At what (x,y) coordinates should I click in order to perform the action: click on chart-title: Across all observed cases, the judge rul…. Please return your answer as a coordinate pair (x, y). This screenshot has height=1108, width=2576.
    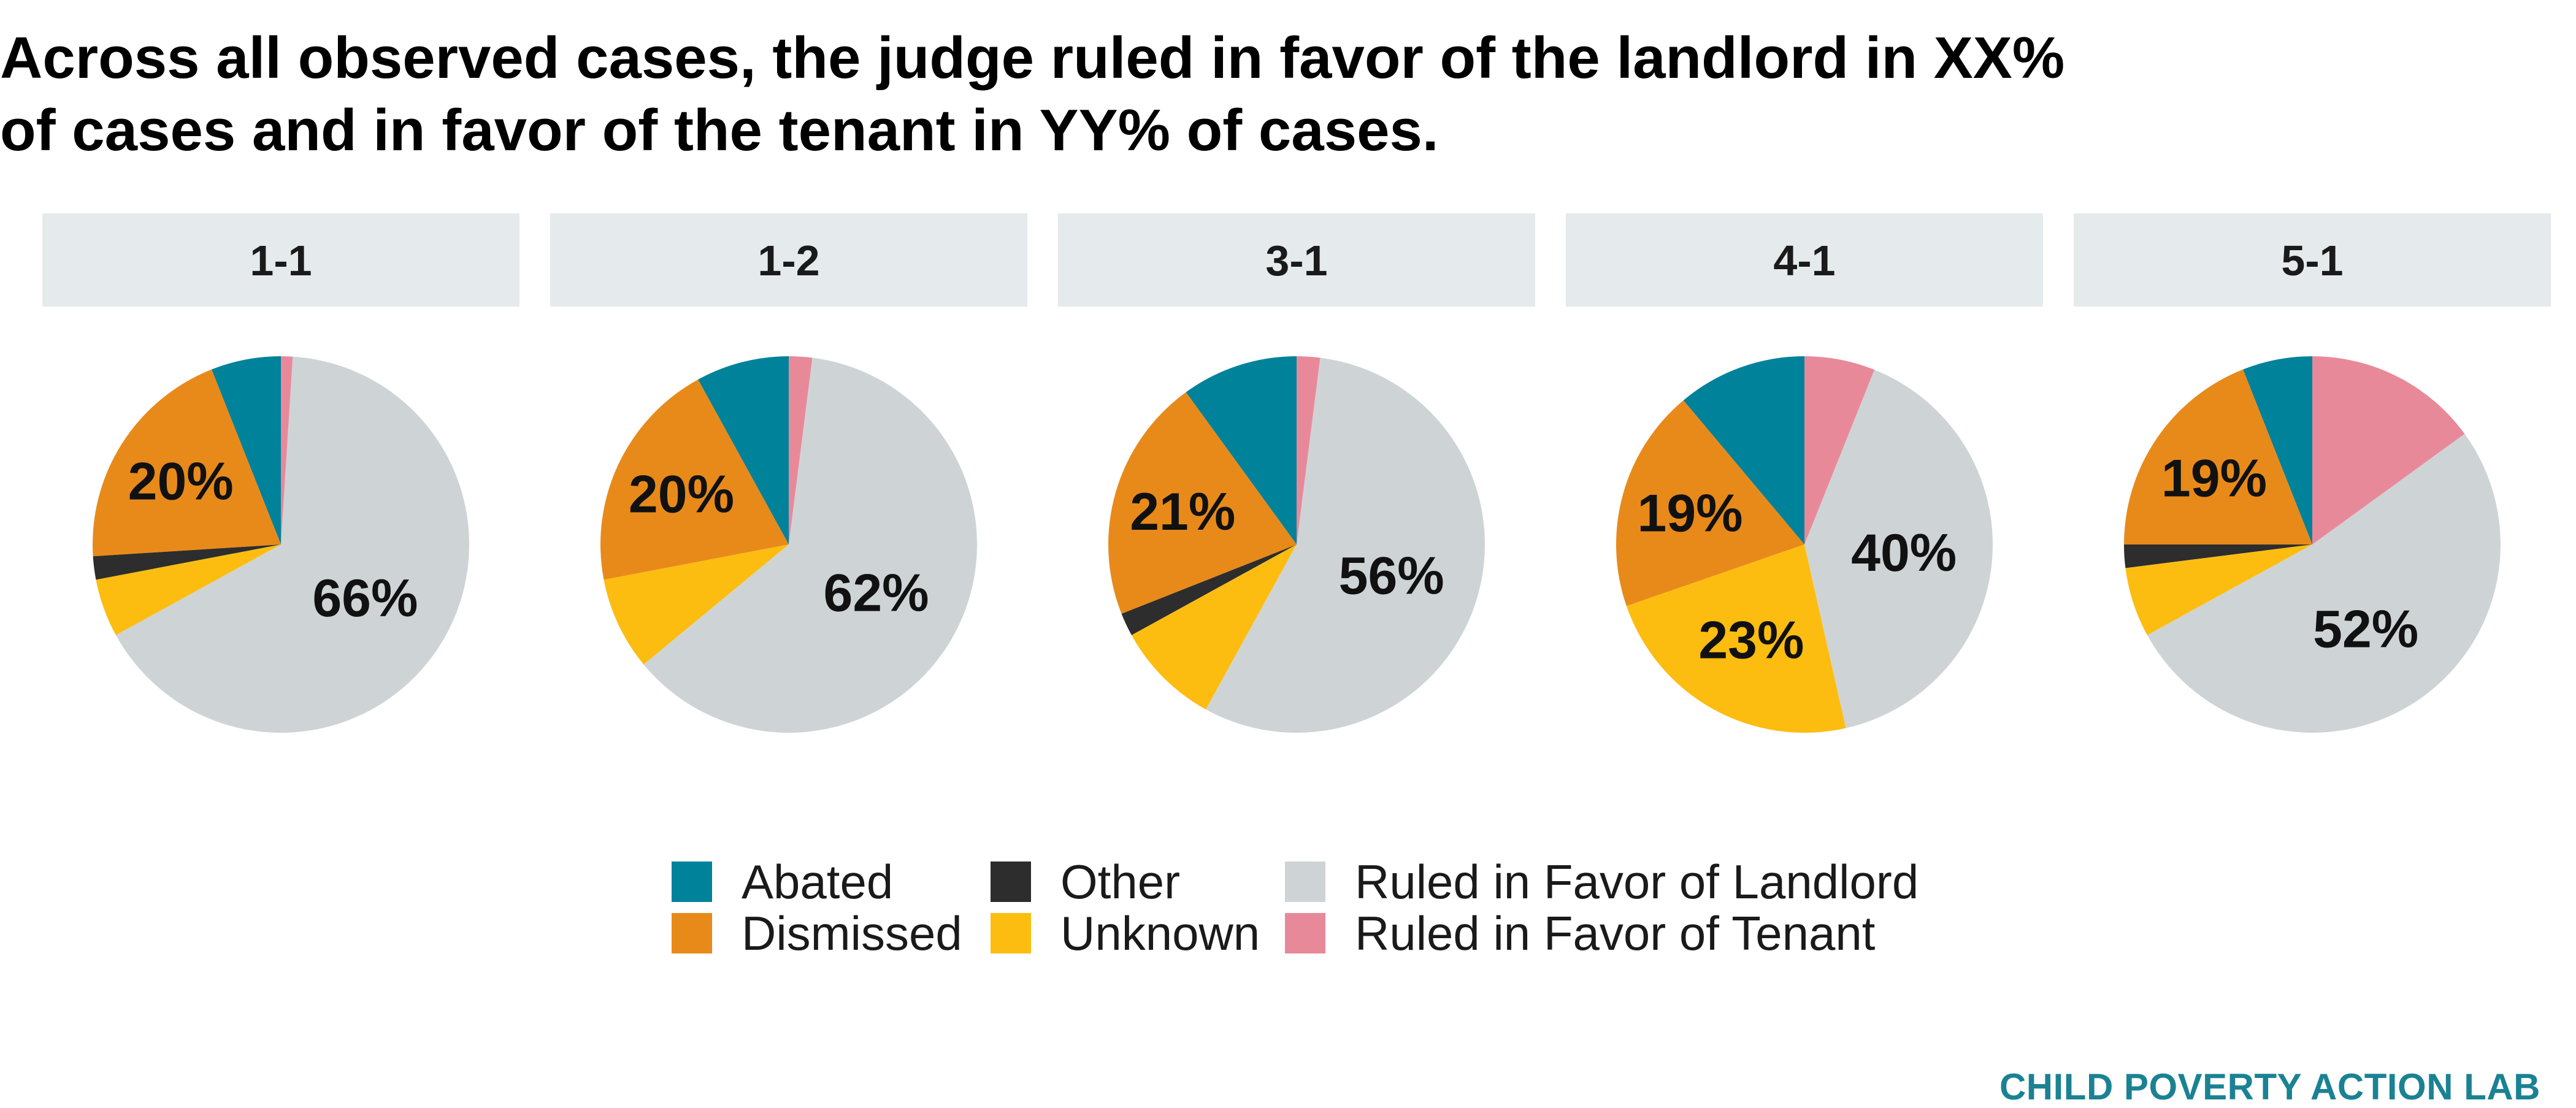
    Looking at the image, I should click on (1257, 95).